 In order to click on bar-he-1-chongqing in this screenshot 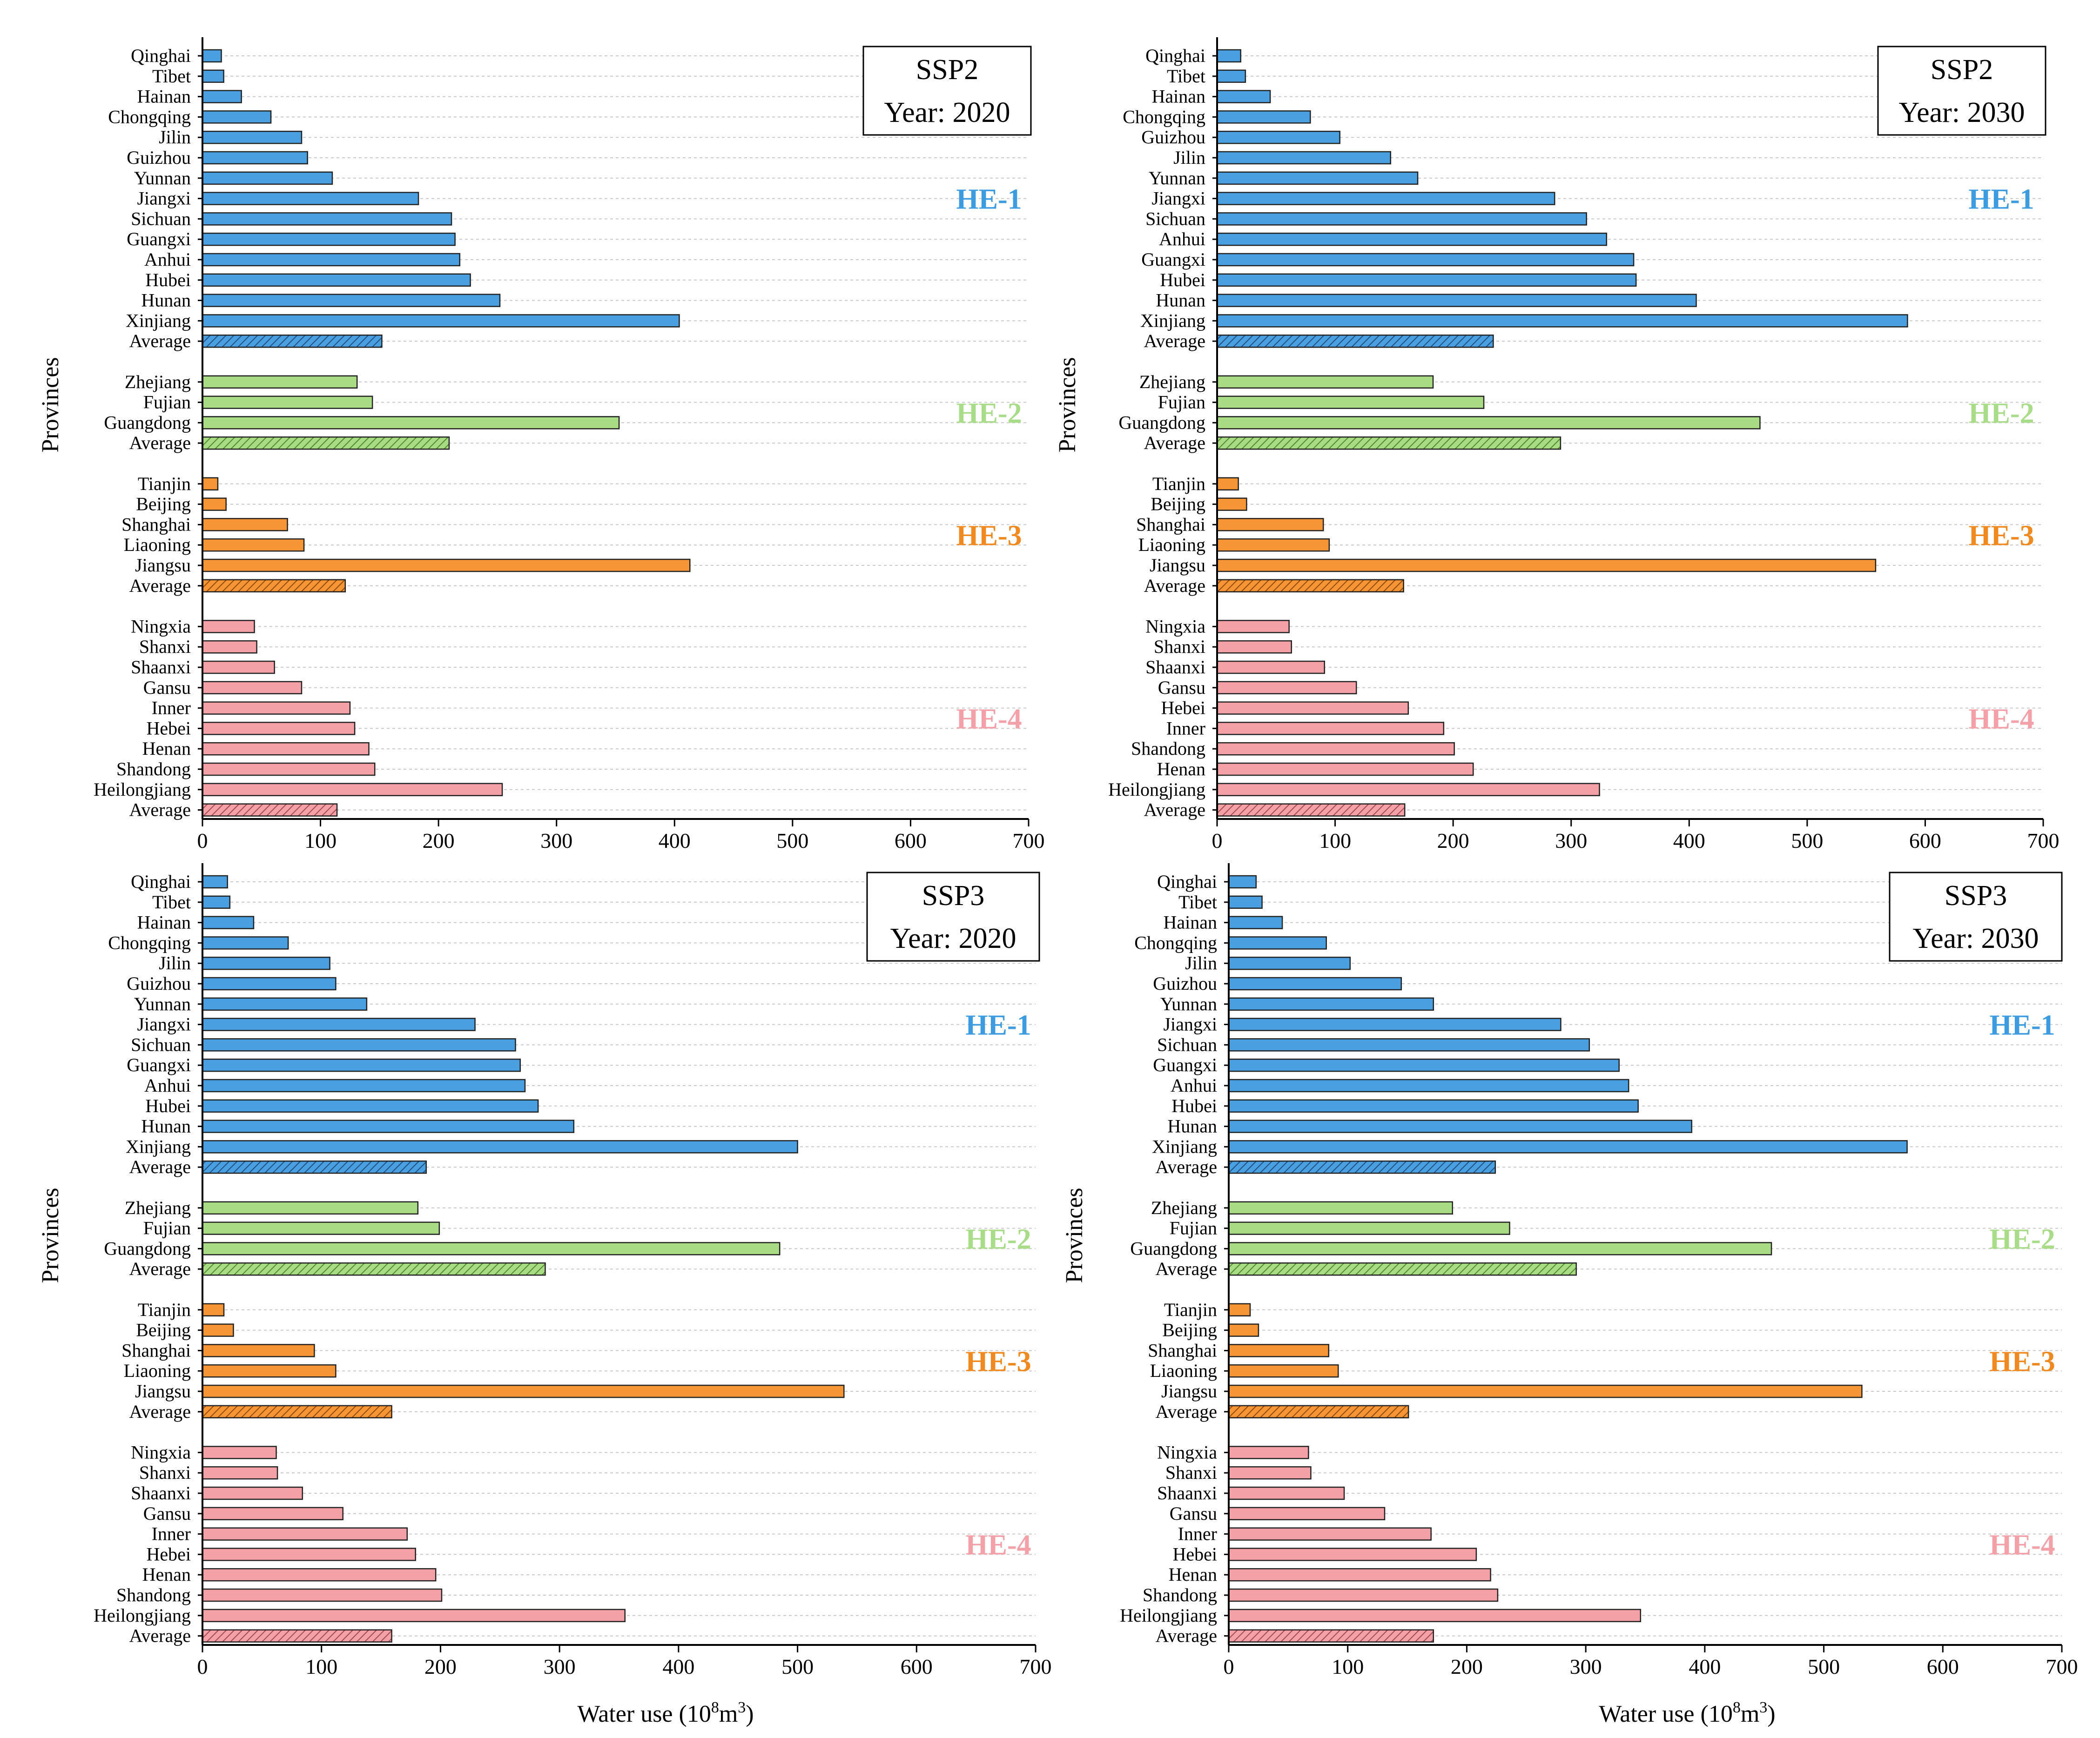, I will do `click(1263, 117)`.